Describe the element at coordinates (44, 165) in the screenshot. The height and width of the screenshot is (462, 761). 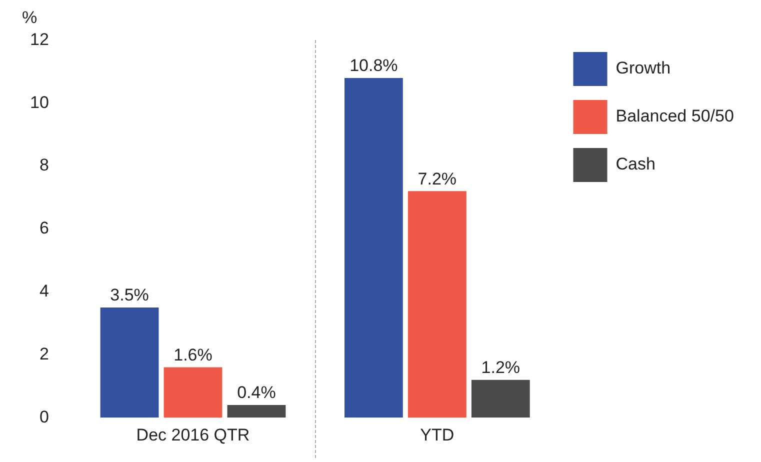
I see `y-tick-label: 8` at that location.